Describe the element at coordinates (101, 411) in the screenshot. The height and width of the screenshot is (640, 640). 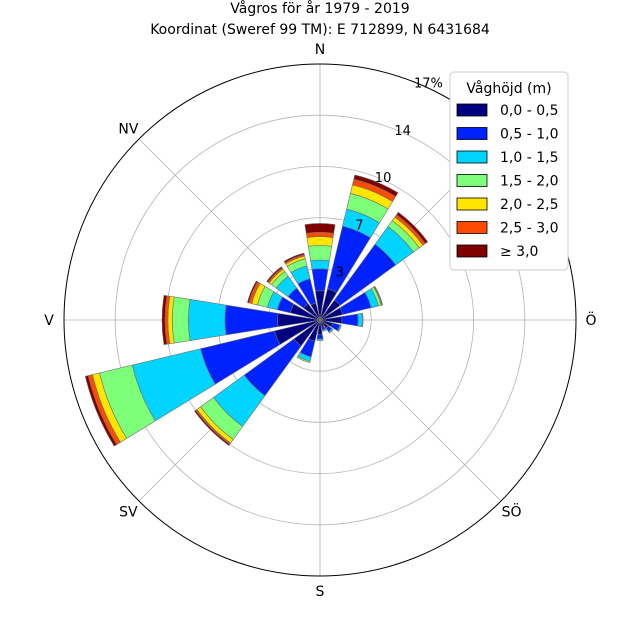
I see `bar-segment-247.5-6` at that location.